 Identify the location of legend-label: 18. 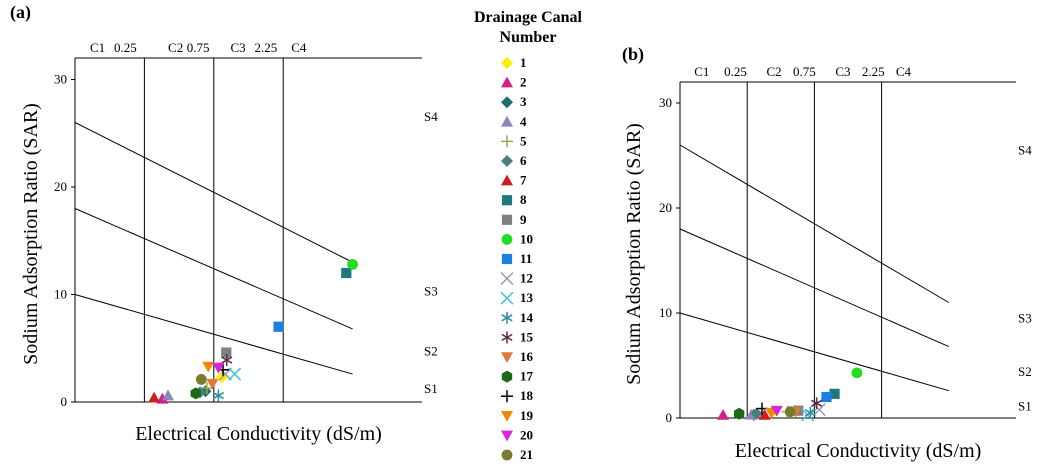
(527, 395).